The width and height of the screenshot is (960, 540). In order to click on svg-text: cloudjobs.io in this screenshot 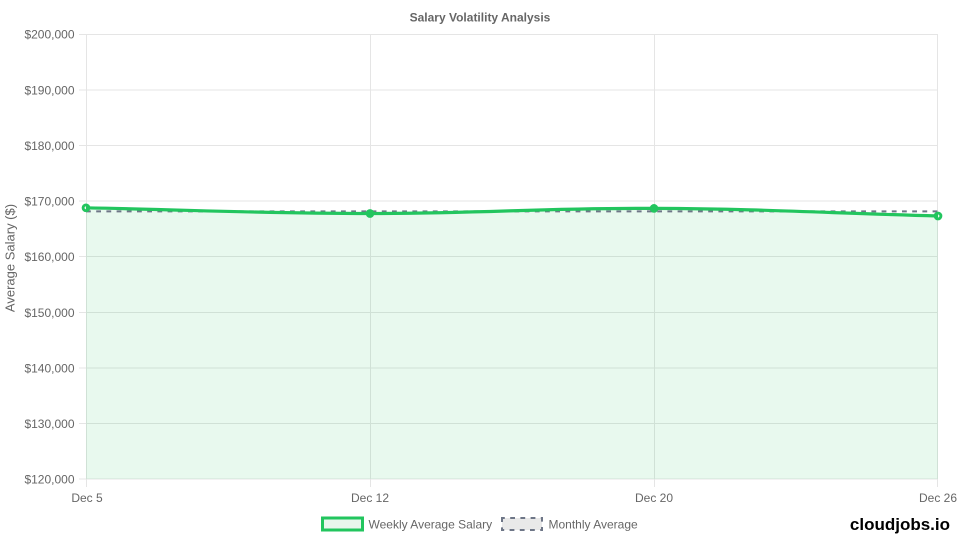, I will do `click(900, 524)`.